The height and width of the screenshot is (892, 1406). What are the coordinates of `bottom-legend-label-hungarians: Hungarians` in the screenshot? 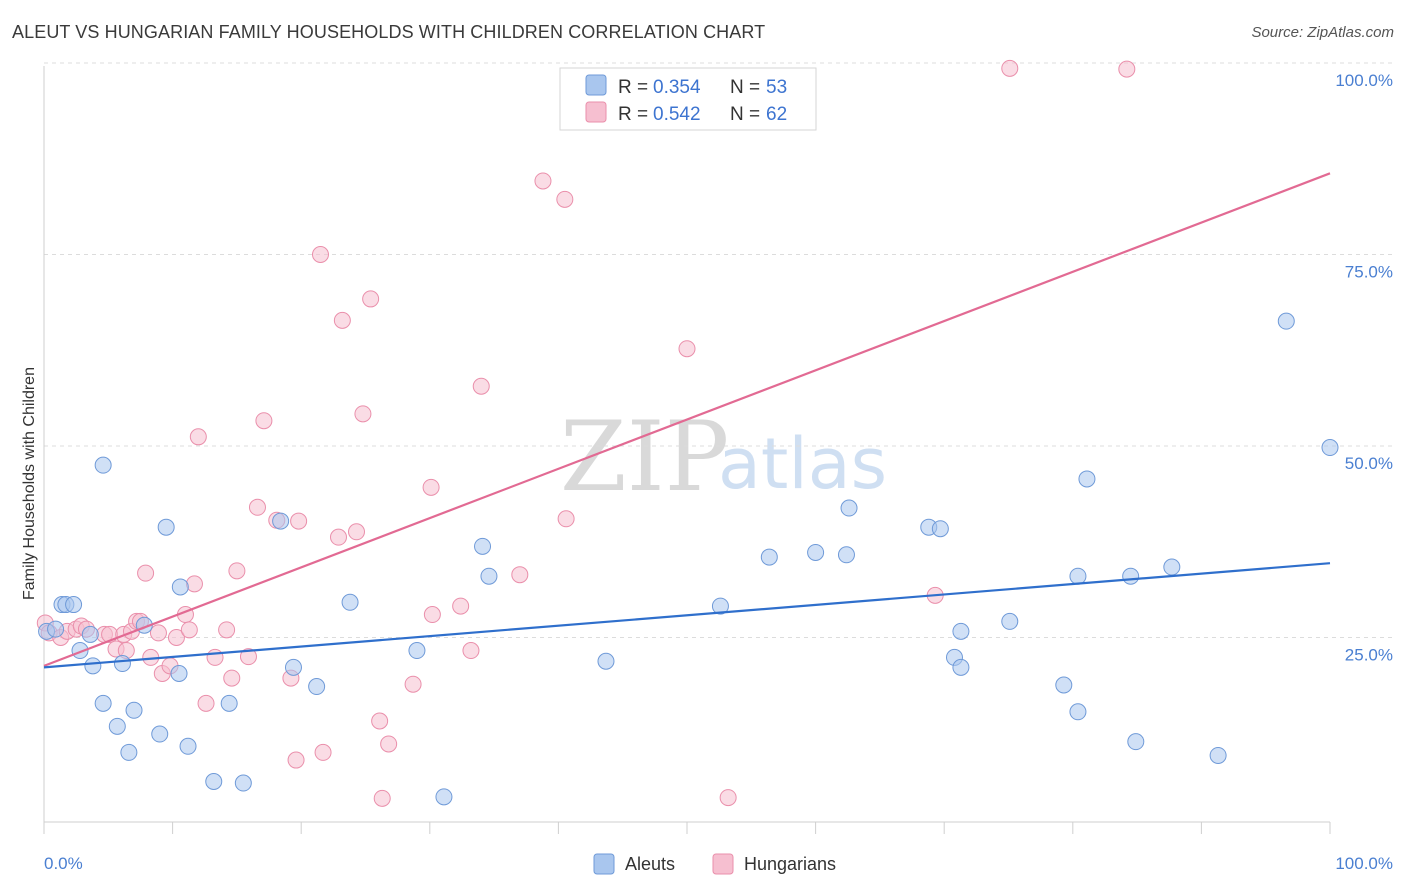 It's located at (790, 864).